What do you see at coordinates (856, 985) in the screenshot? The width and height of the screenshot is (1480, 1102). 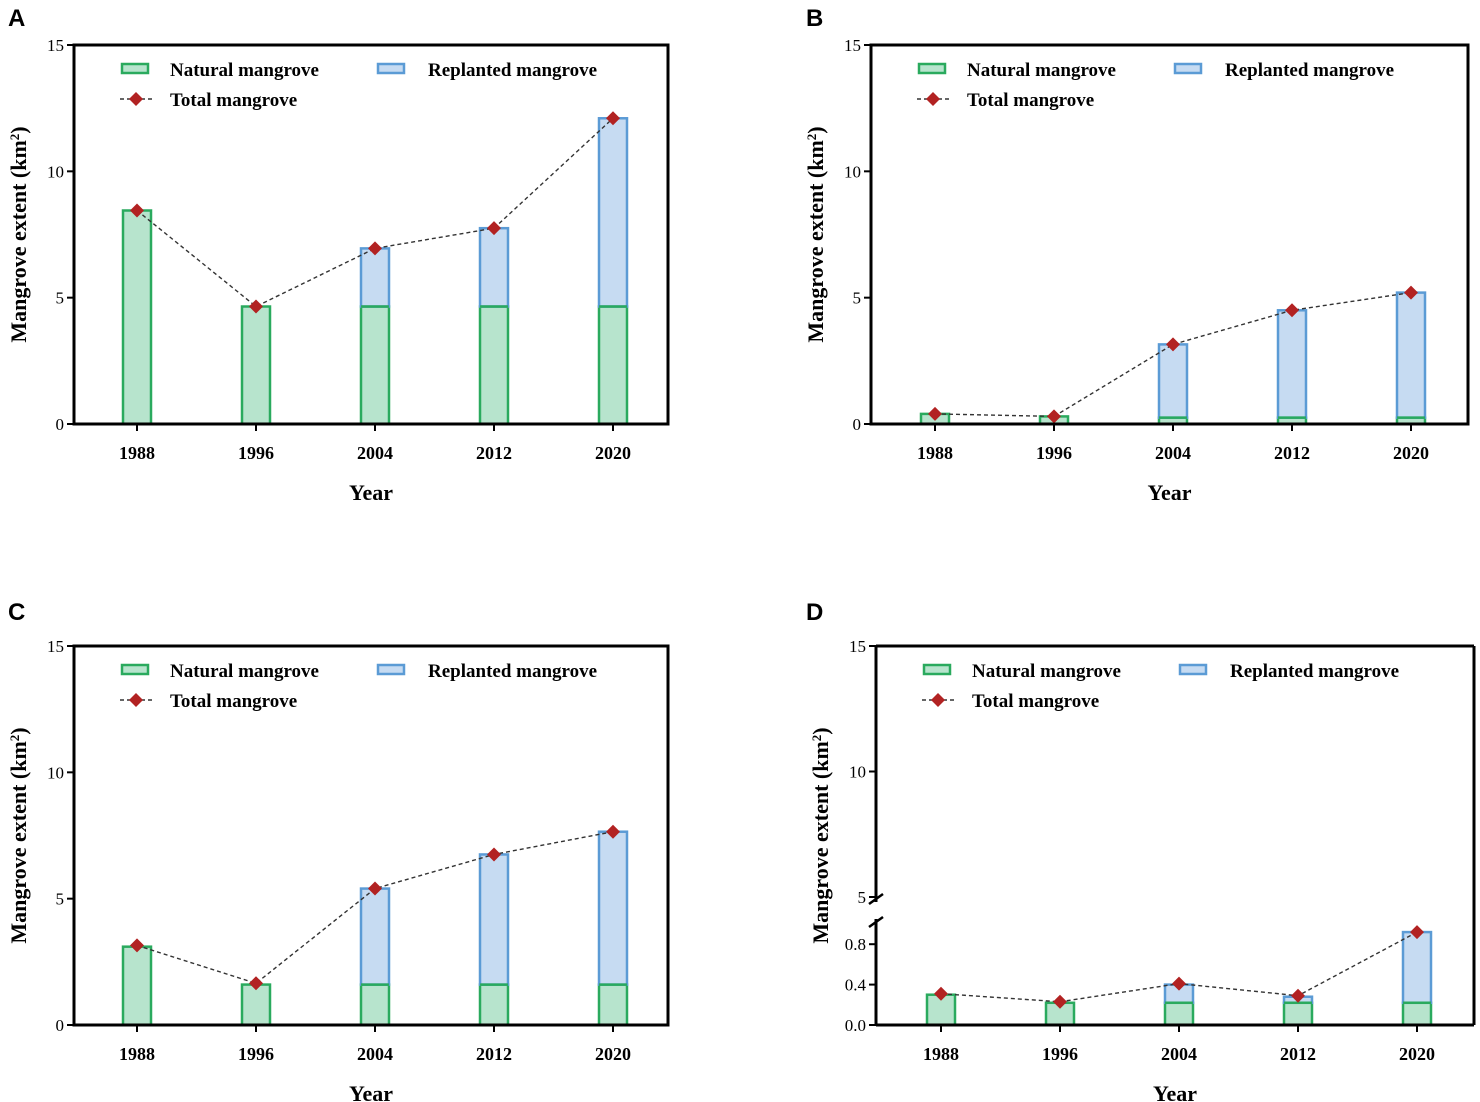 I see `y-tick-label: 0.4` at bounding box center [856, 985].